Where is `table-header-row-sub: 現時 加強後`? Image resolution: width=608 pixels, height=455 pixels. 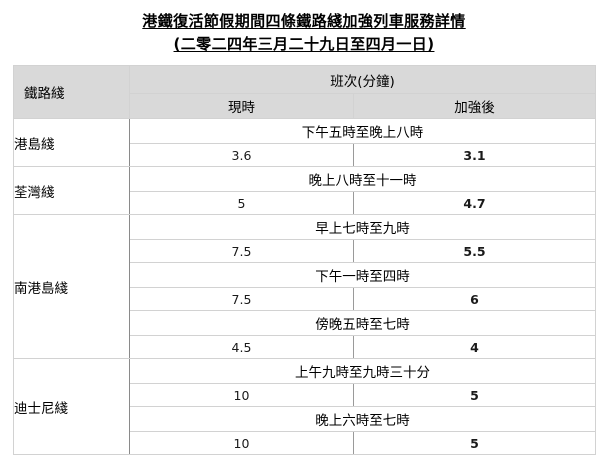 table-header-row-sub: 現時 加強後 is located at coordinates (305, 106).